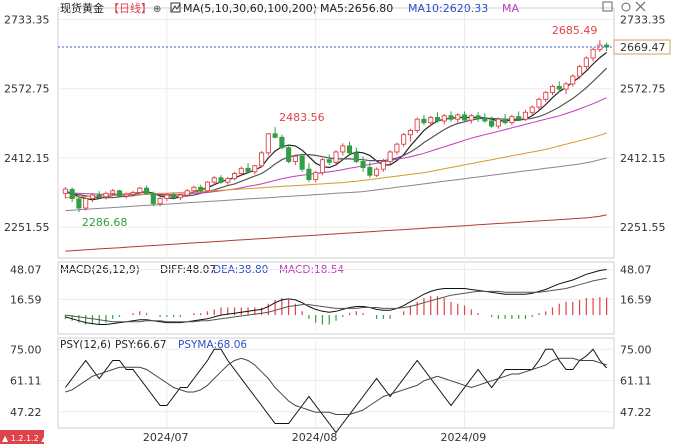  I want to click on ma-line-ma100, so click(336, 184).